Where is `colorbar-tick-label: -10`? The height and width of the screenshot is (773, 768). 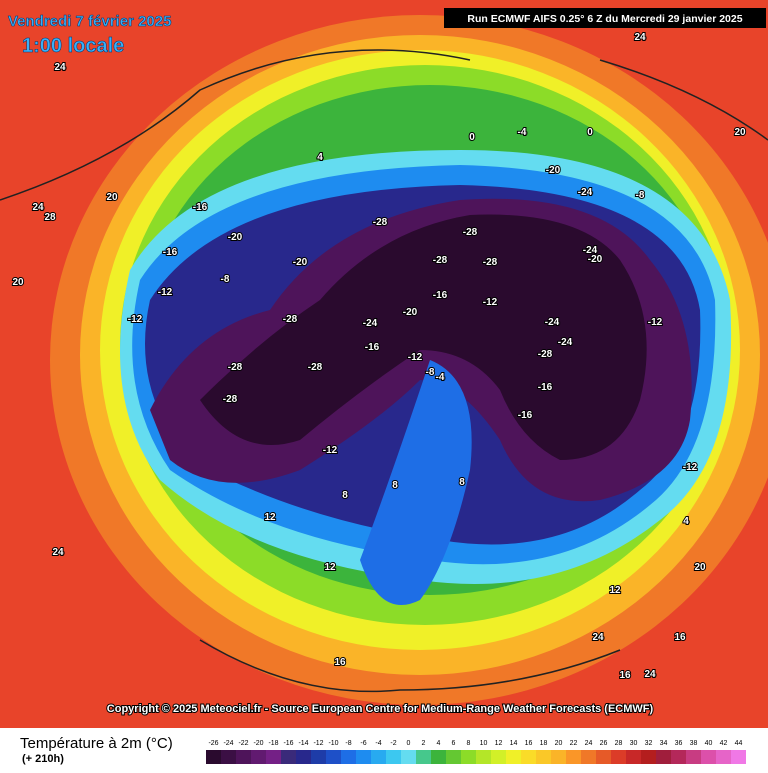
colorbar-tick-label: -10 is located at coordinates (333, 743).